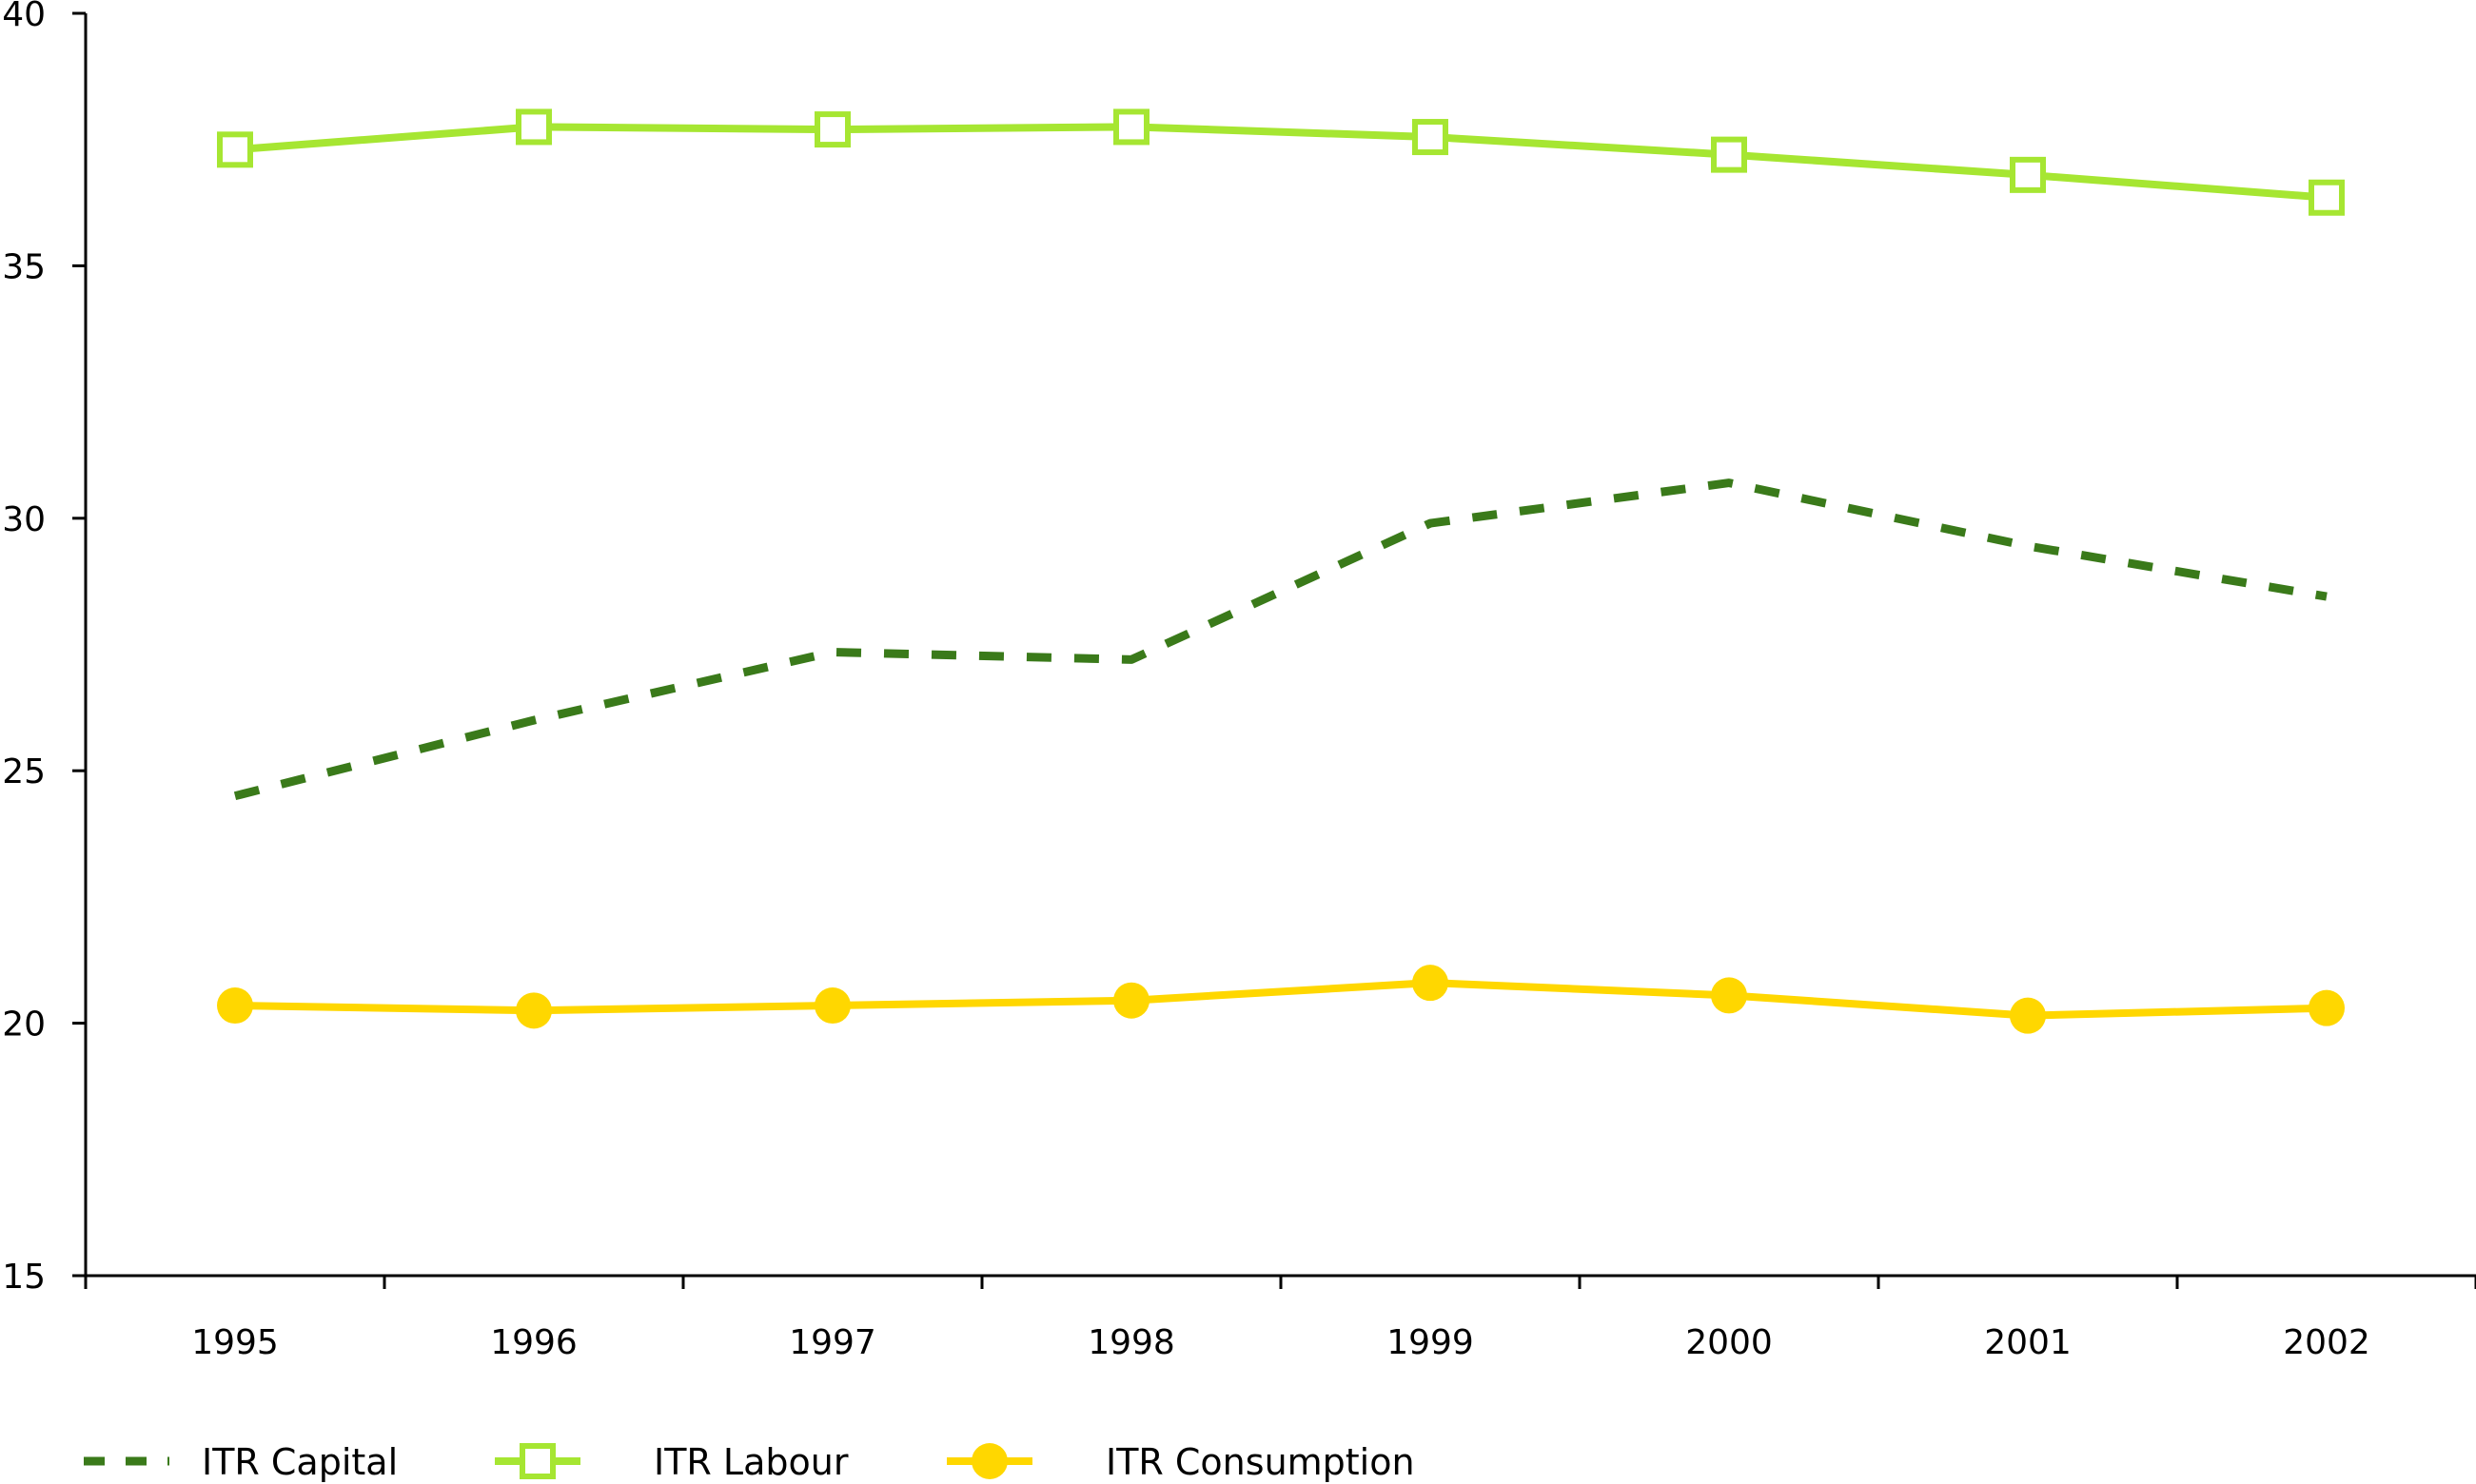  I want to click on y-tick-label: 25, so click(24, 771).